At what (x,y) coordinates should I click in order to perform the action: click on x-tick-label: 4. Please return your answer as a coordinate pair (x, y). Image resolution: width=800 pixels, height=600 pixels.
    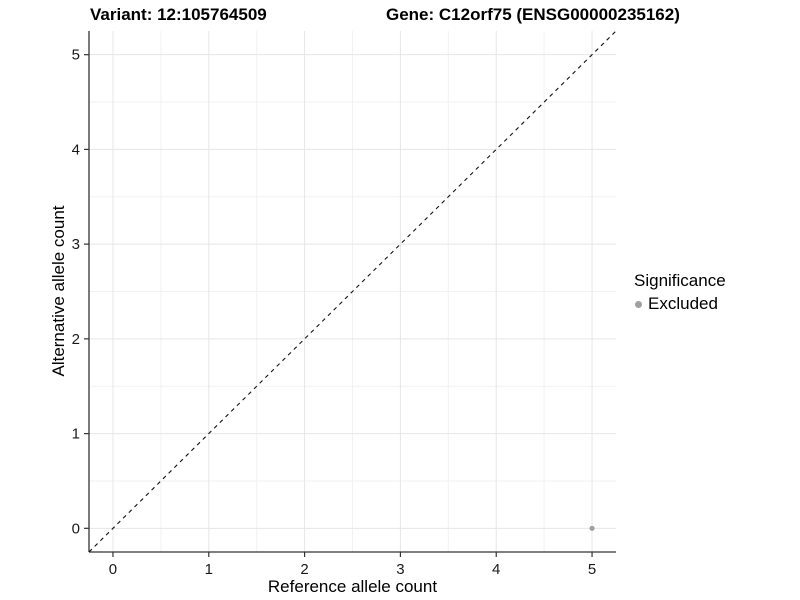
    Looking at the image, I should click on (496, 569).